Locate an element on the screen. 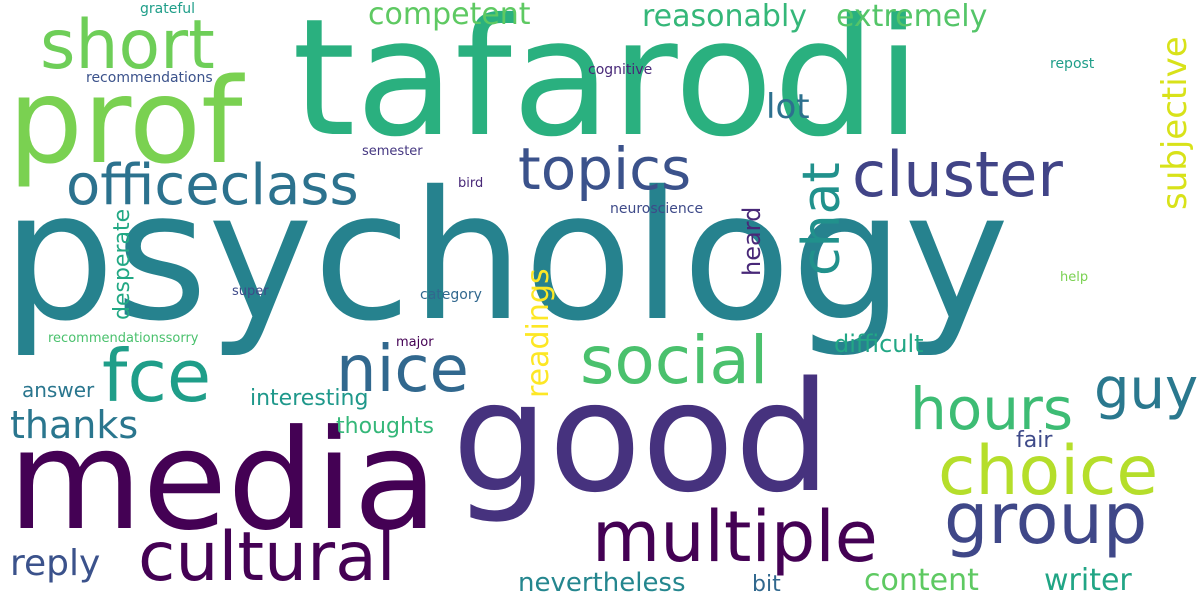 This screenshot has width=1200, height=600. word-cultural: cultural is located at coordinates (267, 557).